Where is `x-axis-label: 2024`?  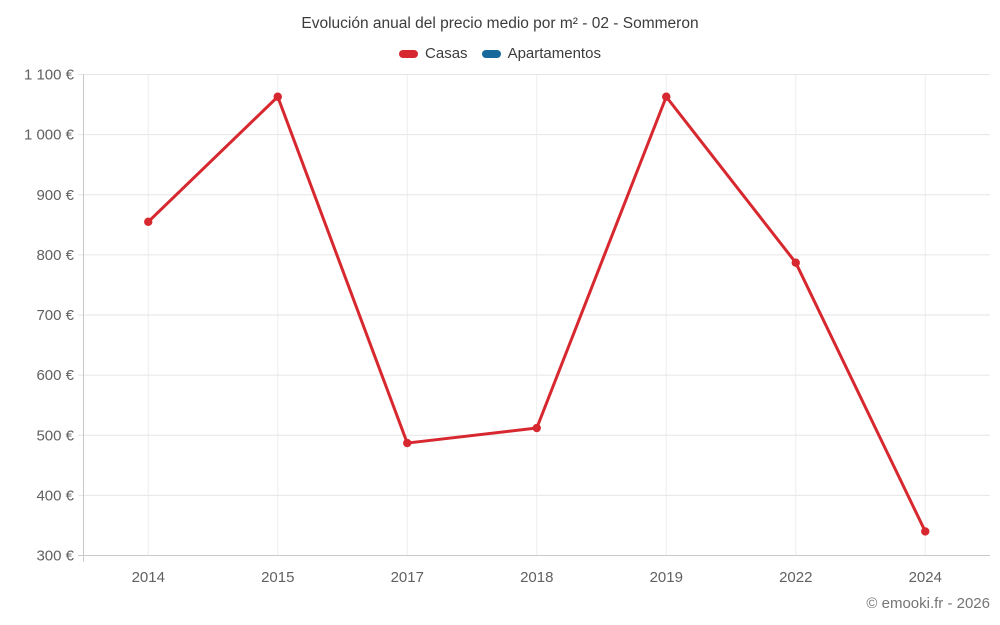 x-axis-label: 2024 is located at coordinates (925, 577).